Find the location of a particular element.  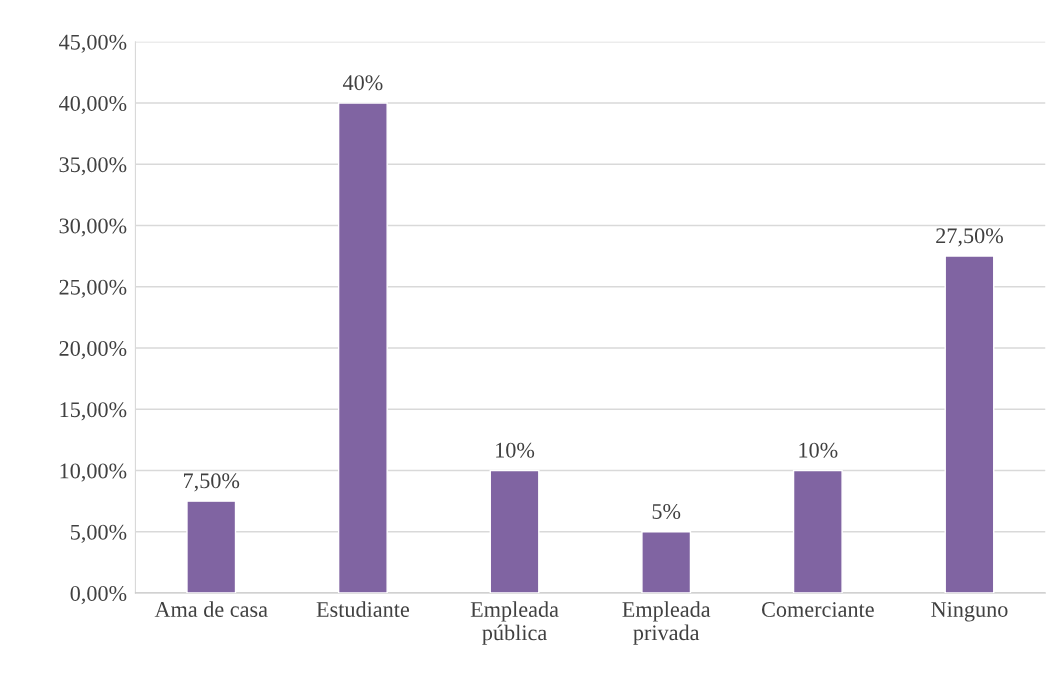

x-tick-label: Comerciante is located at coordinates (817, 609).